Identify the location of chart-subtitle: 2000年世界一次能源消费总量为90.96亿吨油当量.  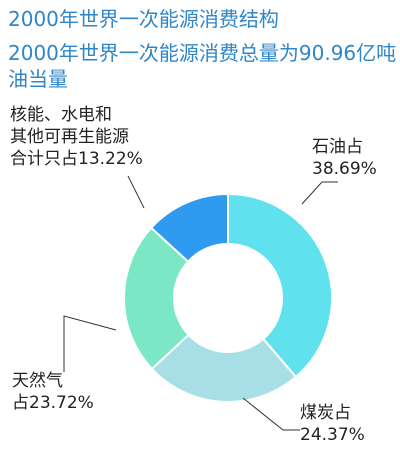
(202, 66).